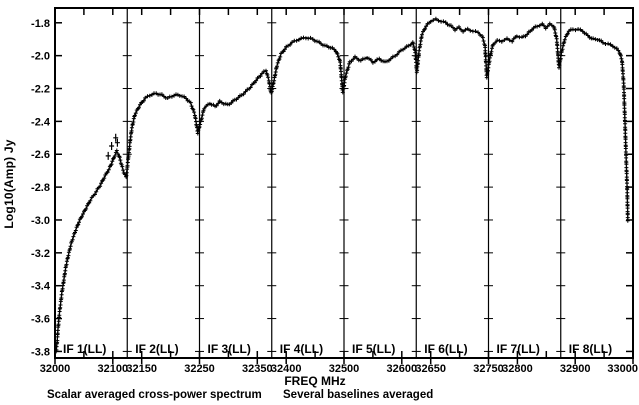 This screenshot has width=639, height=405. Describe the element at coordinates (373, 349) in the screenshot. I see `if-panel-label: IF 5(LL)` at that location.